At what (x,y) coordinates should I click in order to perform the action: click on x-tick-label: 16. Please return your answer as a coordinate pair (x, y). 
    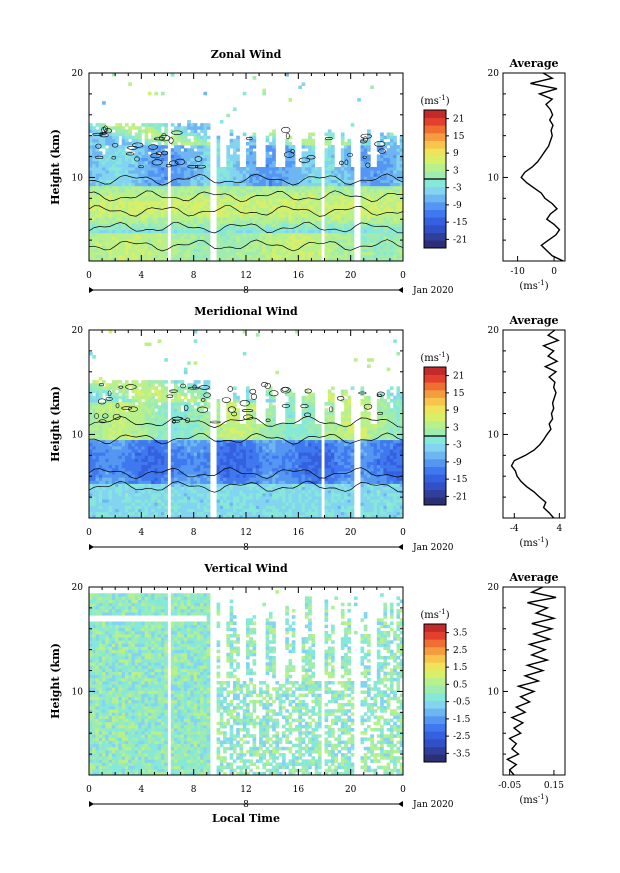
    Looking at the image, I should click on (299, 276).